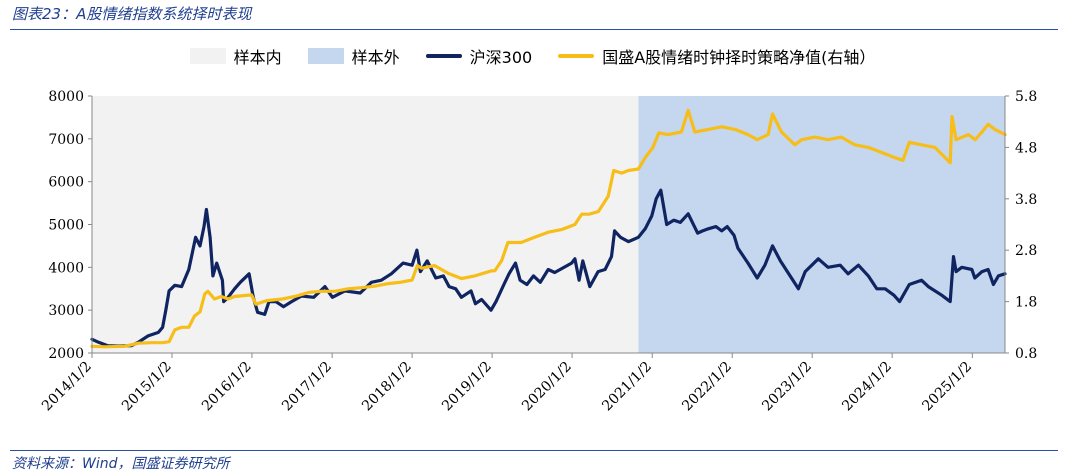 The width and height of the screenshot is (1065, 476). What do you see at coordinates (66, 268) in the screenshot?
I see `left-y-tick-label: 4000` at bounding box center [66, 268].